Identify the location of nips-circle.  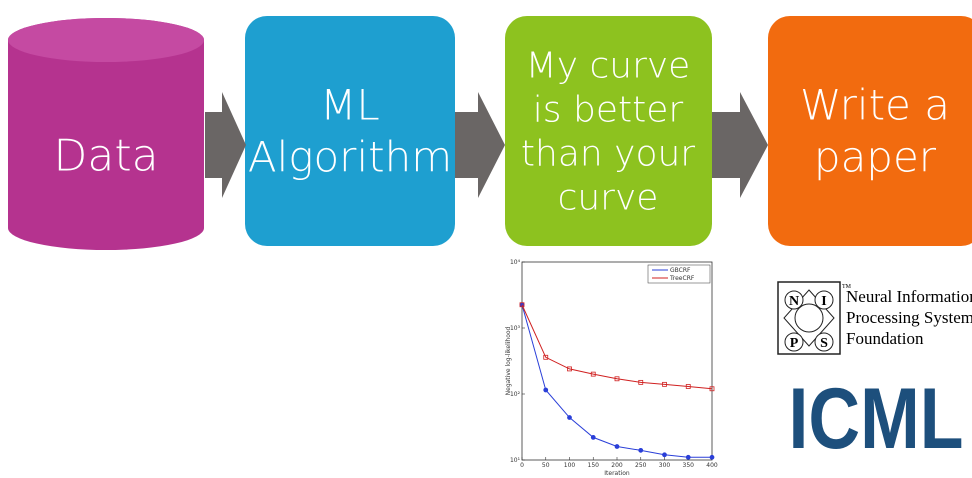
(809, 318).